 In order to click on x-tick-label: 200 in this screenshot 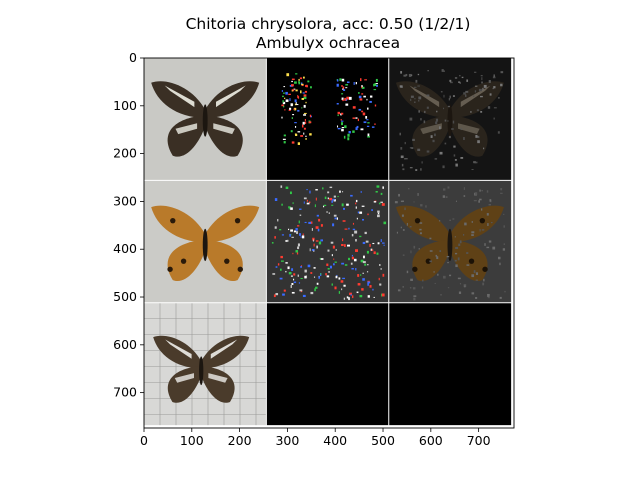, I will do `click(240, 440)`.